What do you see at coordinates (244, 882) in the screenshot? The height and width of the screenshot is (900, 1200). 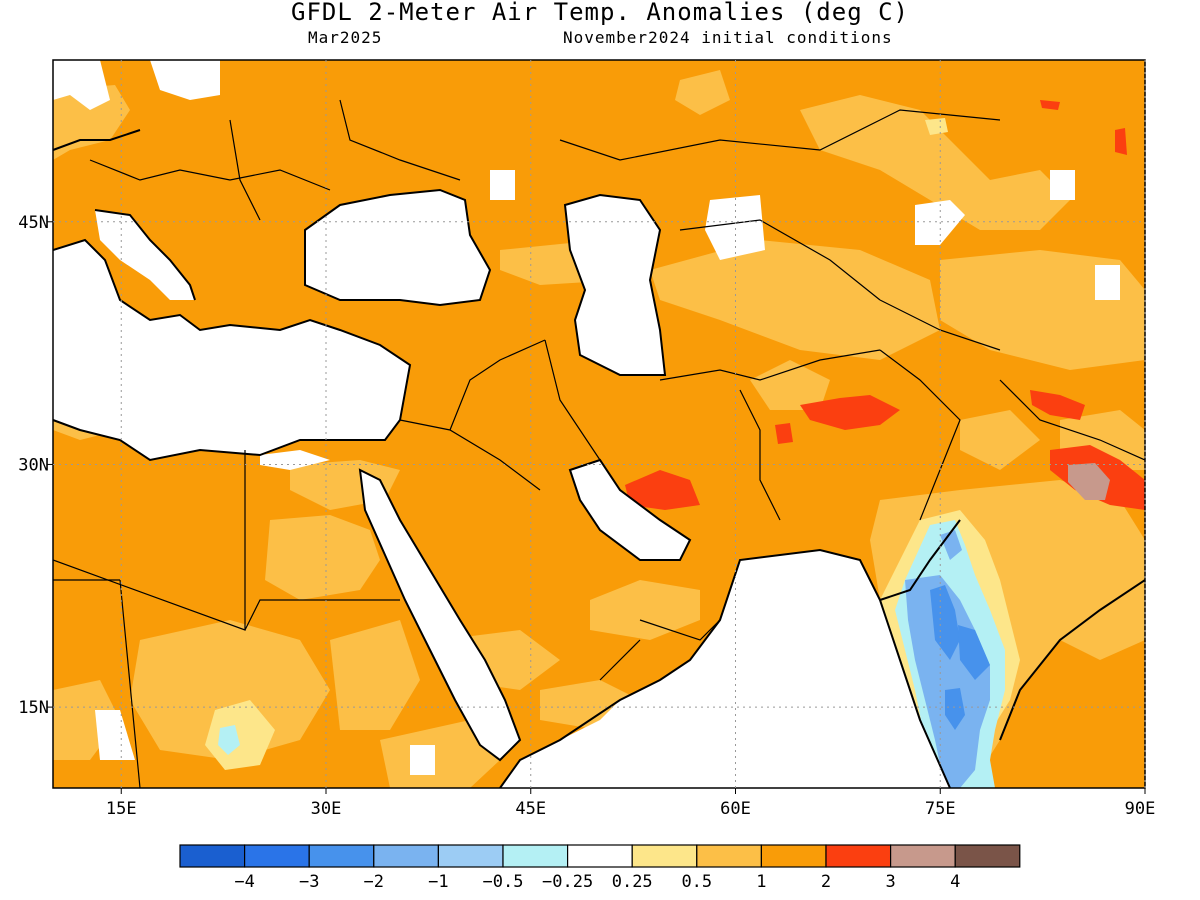 I see `colorbar-label: −4` at bounding box center [244, 882].